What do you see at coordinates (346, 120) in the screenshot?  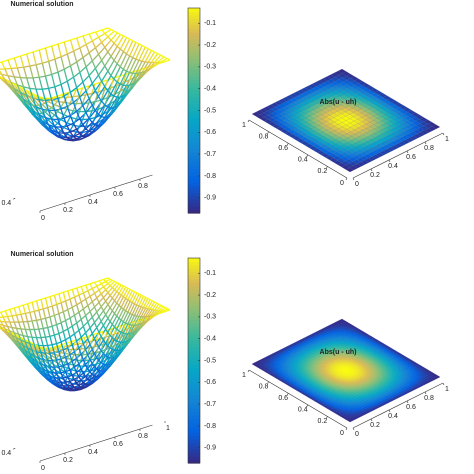 I see `flat-surface-plot` at bounding box center [346, 120].